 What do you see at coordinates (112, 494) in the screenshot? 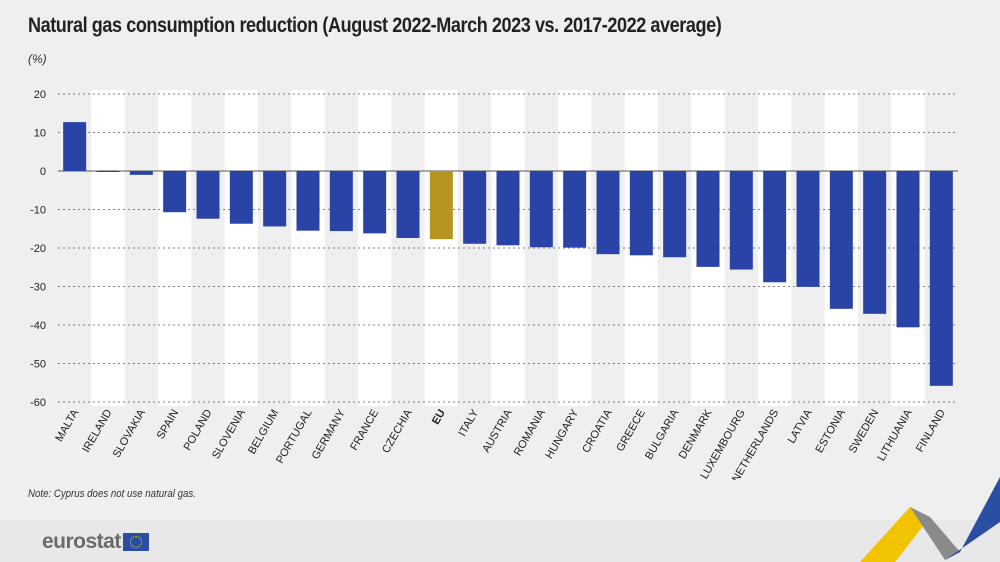
I see `footnote: Note: Cyprus does not use natural gas.` at bounding box center [112, 494].